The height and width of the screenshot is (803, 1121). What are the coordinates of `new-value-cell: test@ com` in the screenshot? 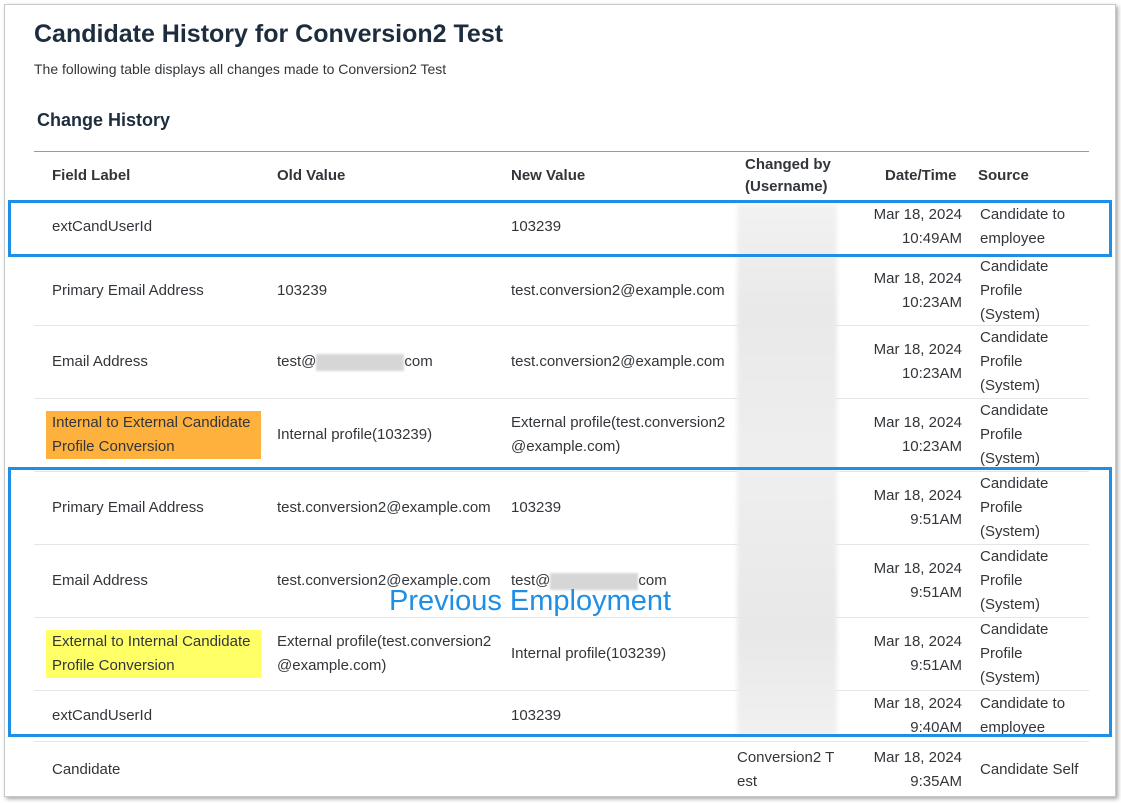 It's located at (589, 581).